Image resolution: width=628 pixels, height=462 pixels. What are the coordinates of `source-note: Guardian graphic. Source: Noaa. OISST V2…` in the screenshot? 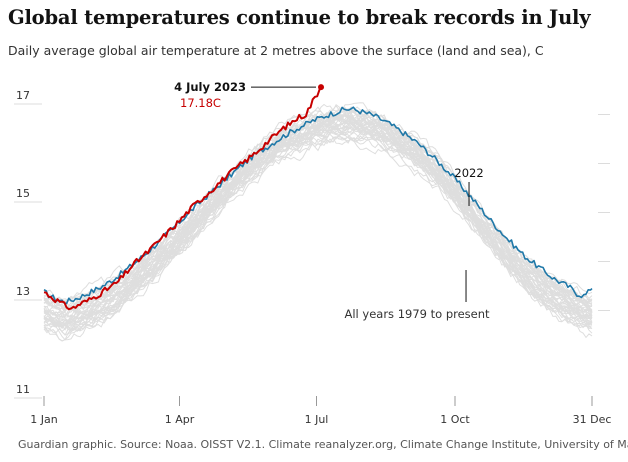 It's located at (323, 444).